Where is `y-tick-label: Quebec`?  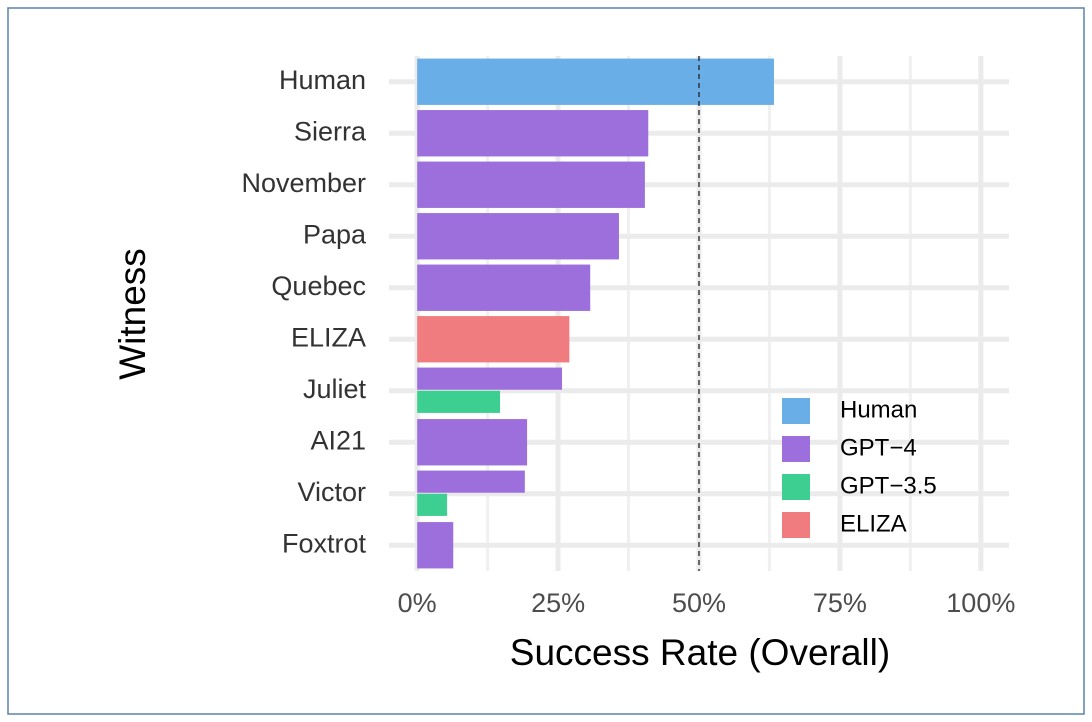 y-tick-label: Quebec is located at coordinates (318, 286).